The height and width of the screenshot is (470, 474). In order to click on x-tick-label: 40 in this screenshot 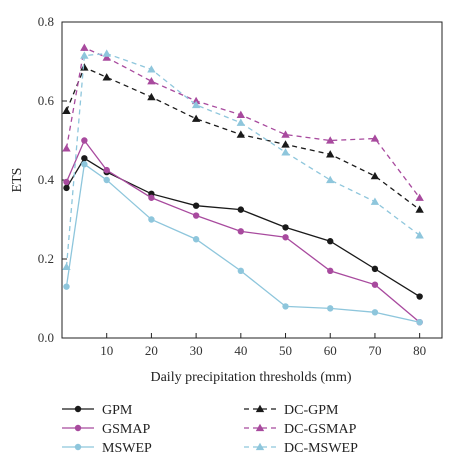, I will do `click(240, 350)`.